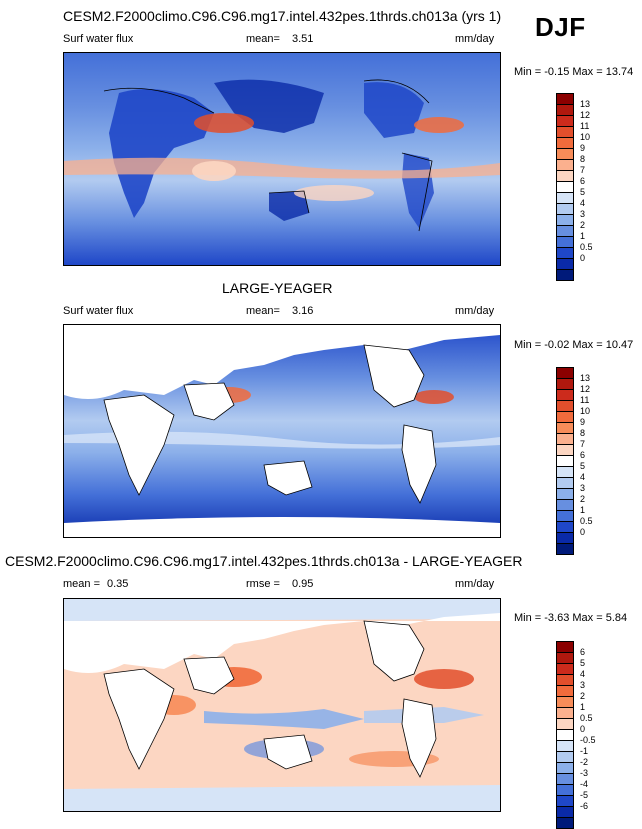 This screenshot has height=829, width=642. I want to click on panel3-rmse-value: 0.95, so click(303, 584).